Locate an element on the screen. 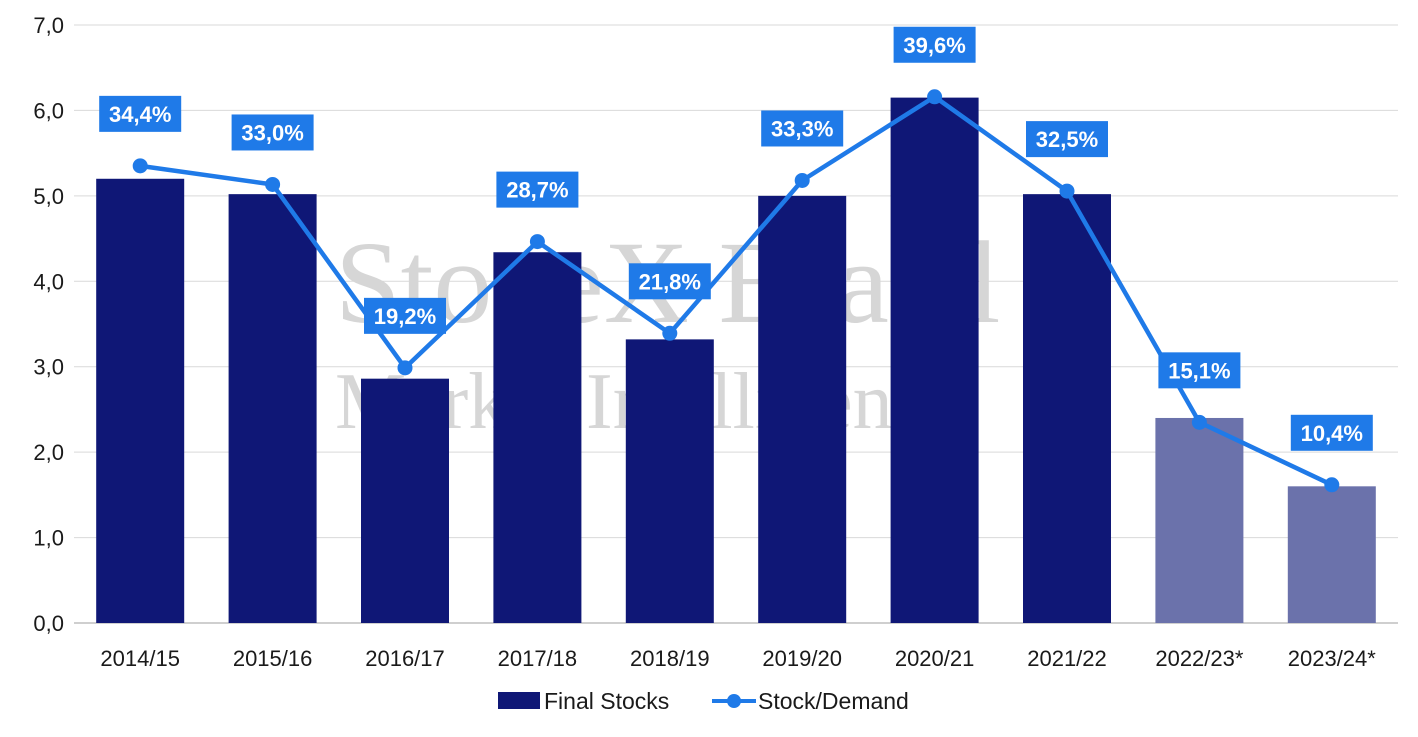 The width and height of the screenshot is (1418, 737). data-label: 34,4% is located at coordinates (140, 114).